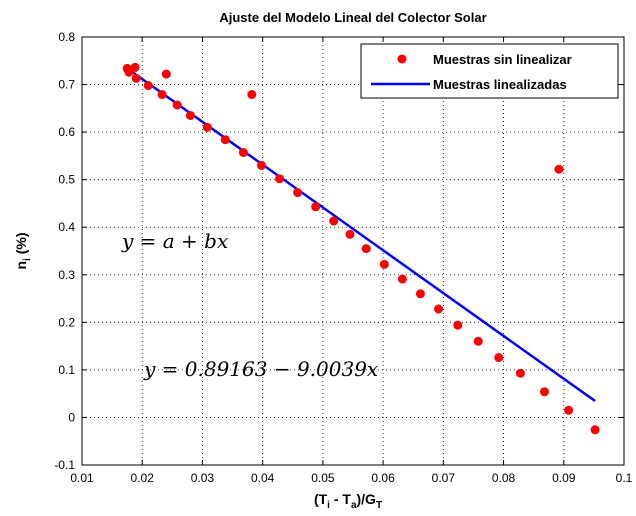 This screenshot has width=636, height=516. I want to click on y-tick-label: 0, so click(71, 417).